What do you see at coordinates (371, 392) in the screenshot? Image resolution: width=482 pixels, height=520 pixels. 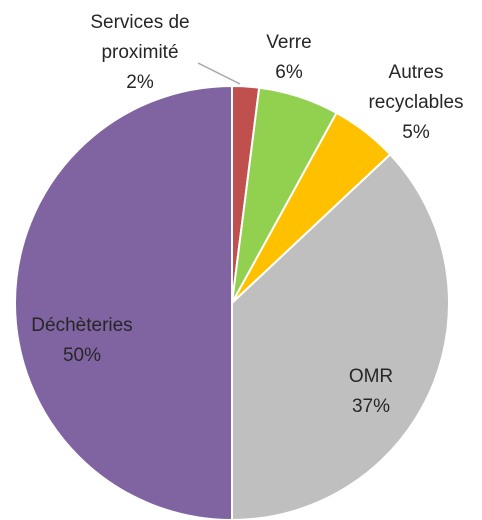 I see `slice-label: OMR 37%` at bounding box center [371, 392].